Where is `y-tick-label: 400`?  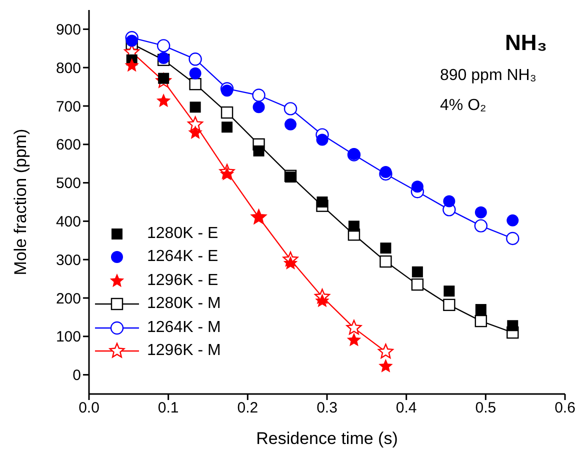 y-tick-label: 400 is located at coordinates (68, 222).